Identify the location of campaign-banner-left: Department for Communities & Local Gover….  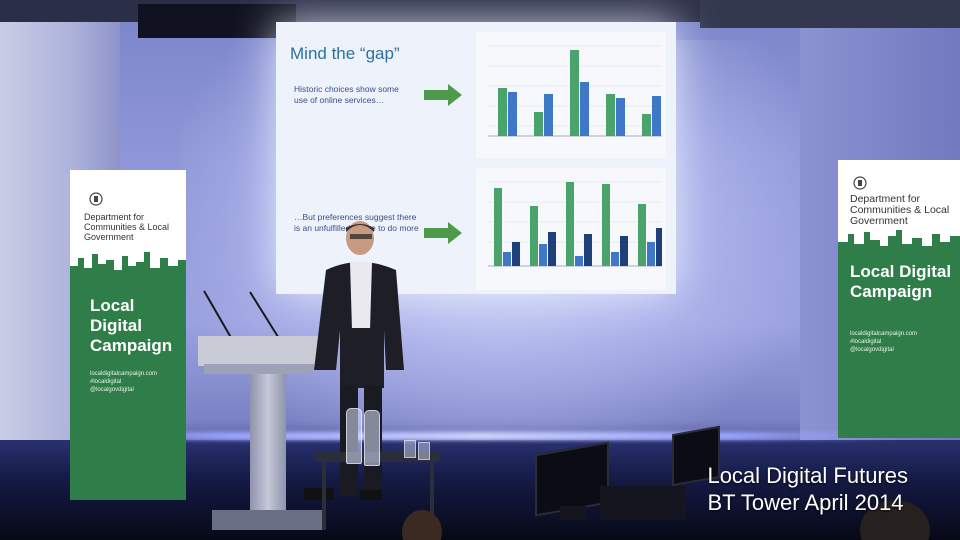
(128, 335).